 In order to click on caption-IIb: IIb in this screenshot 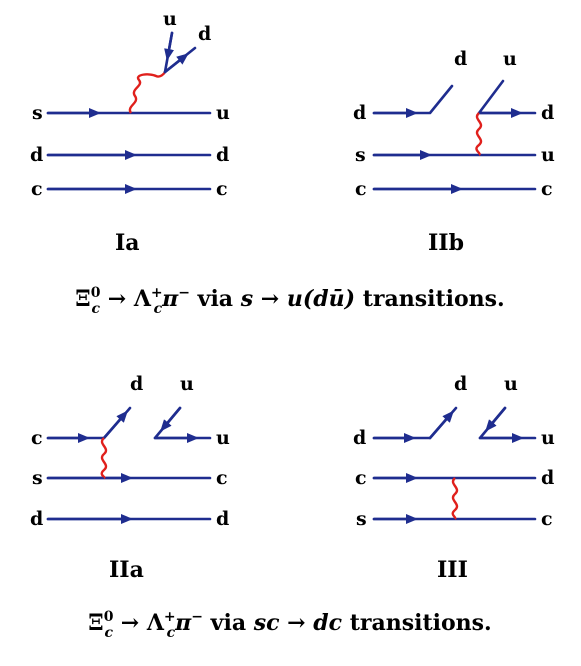, I will do `click(446, 243)`.